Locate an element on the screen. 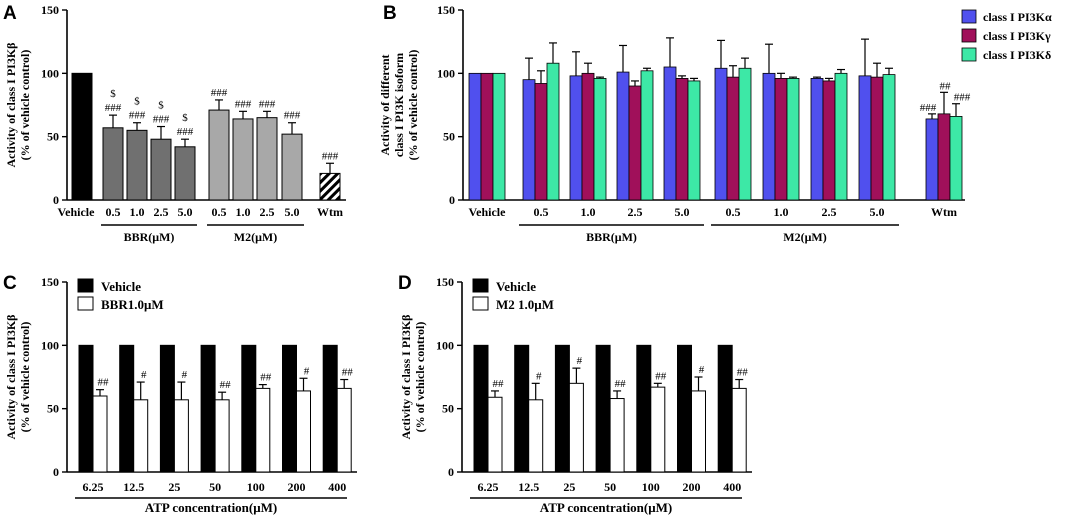  x-tick-label: 400 is located at coordinates (337, 487).